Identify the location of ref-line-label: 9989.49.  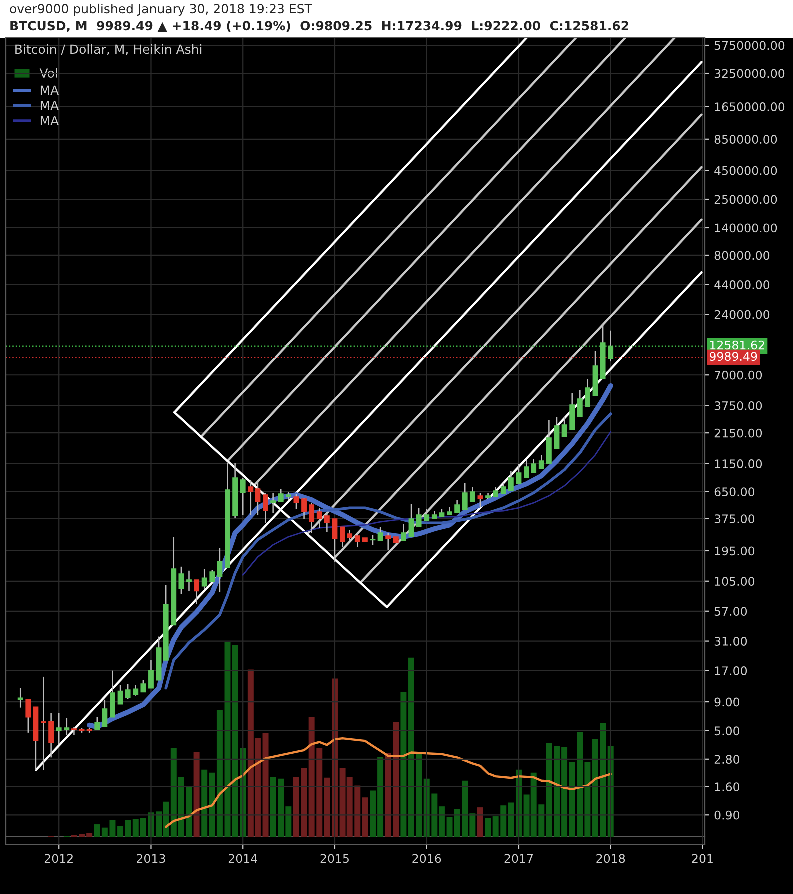
(734, 357).